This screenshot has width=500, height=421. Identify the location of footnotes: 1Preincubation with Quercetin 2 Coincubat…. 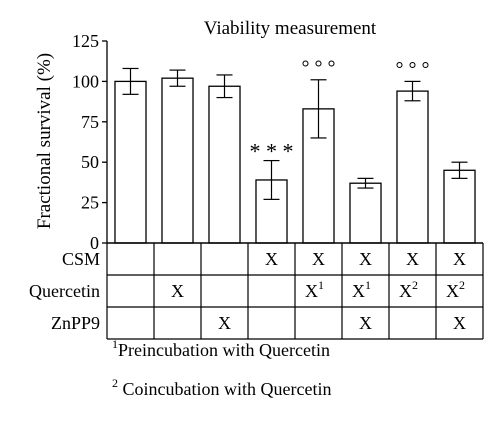
(221, 368).